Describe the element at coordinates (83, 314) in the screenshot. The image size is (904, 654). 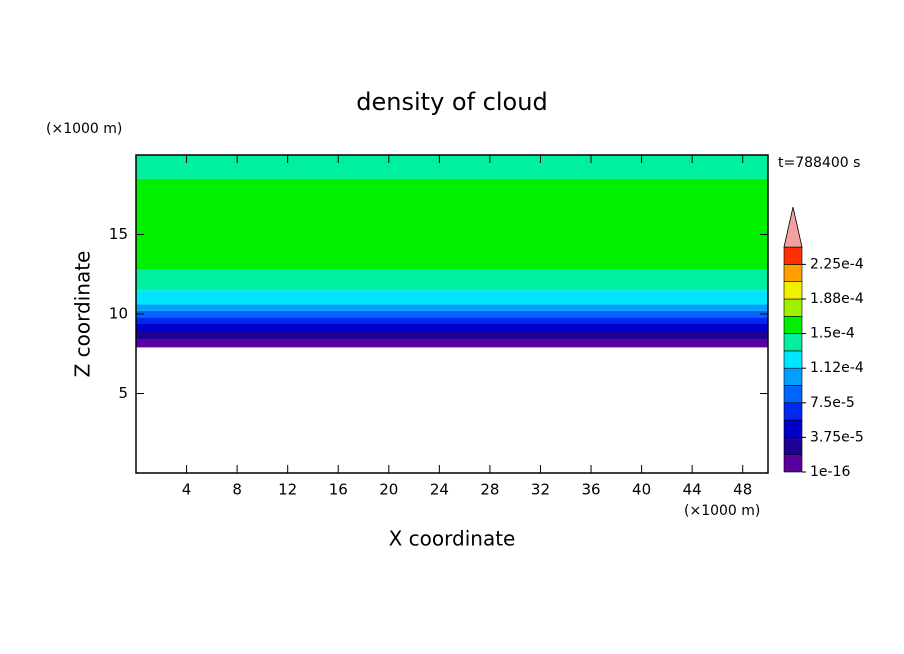
I see `y-axis-label: Z coordinate` at that location.